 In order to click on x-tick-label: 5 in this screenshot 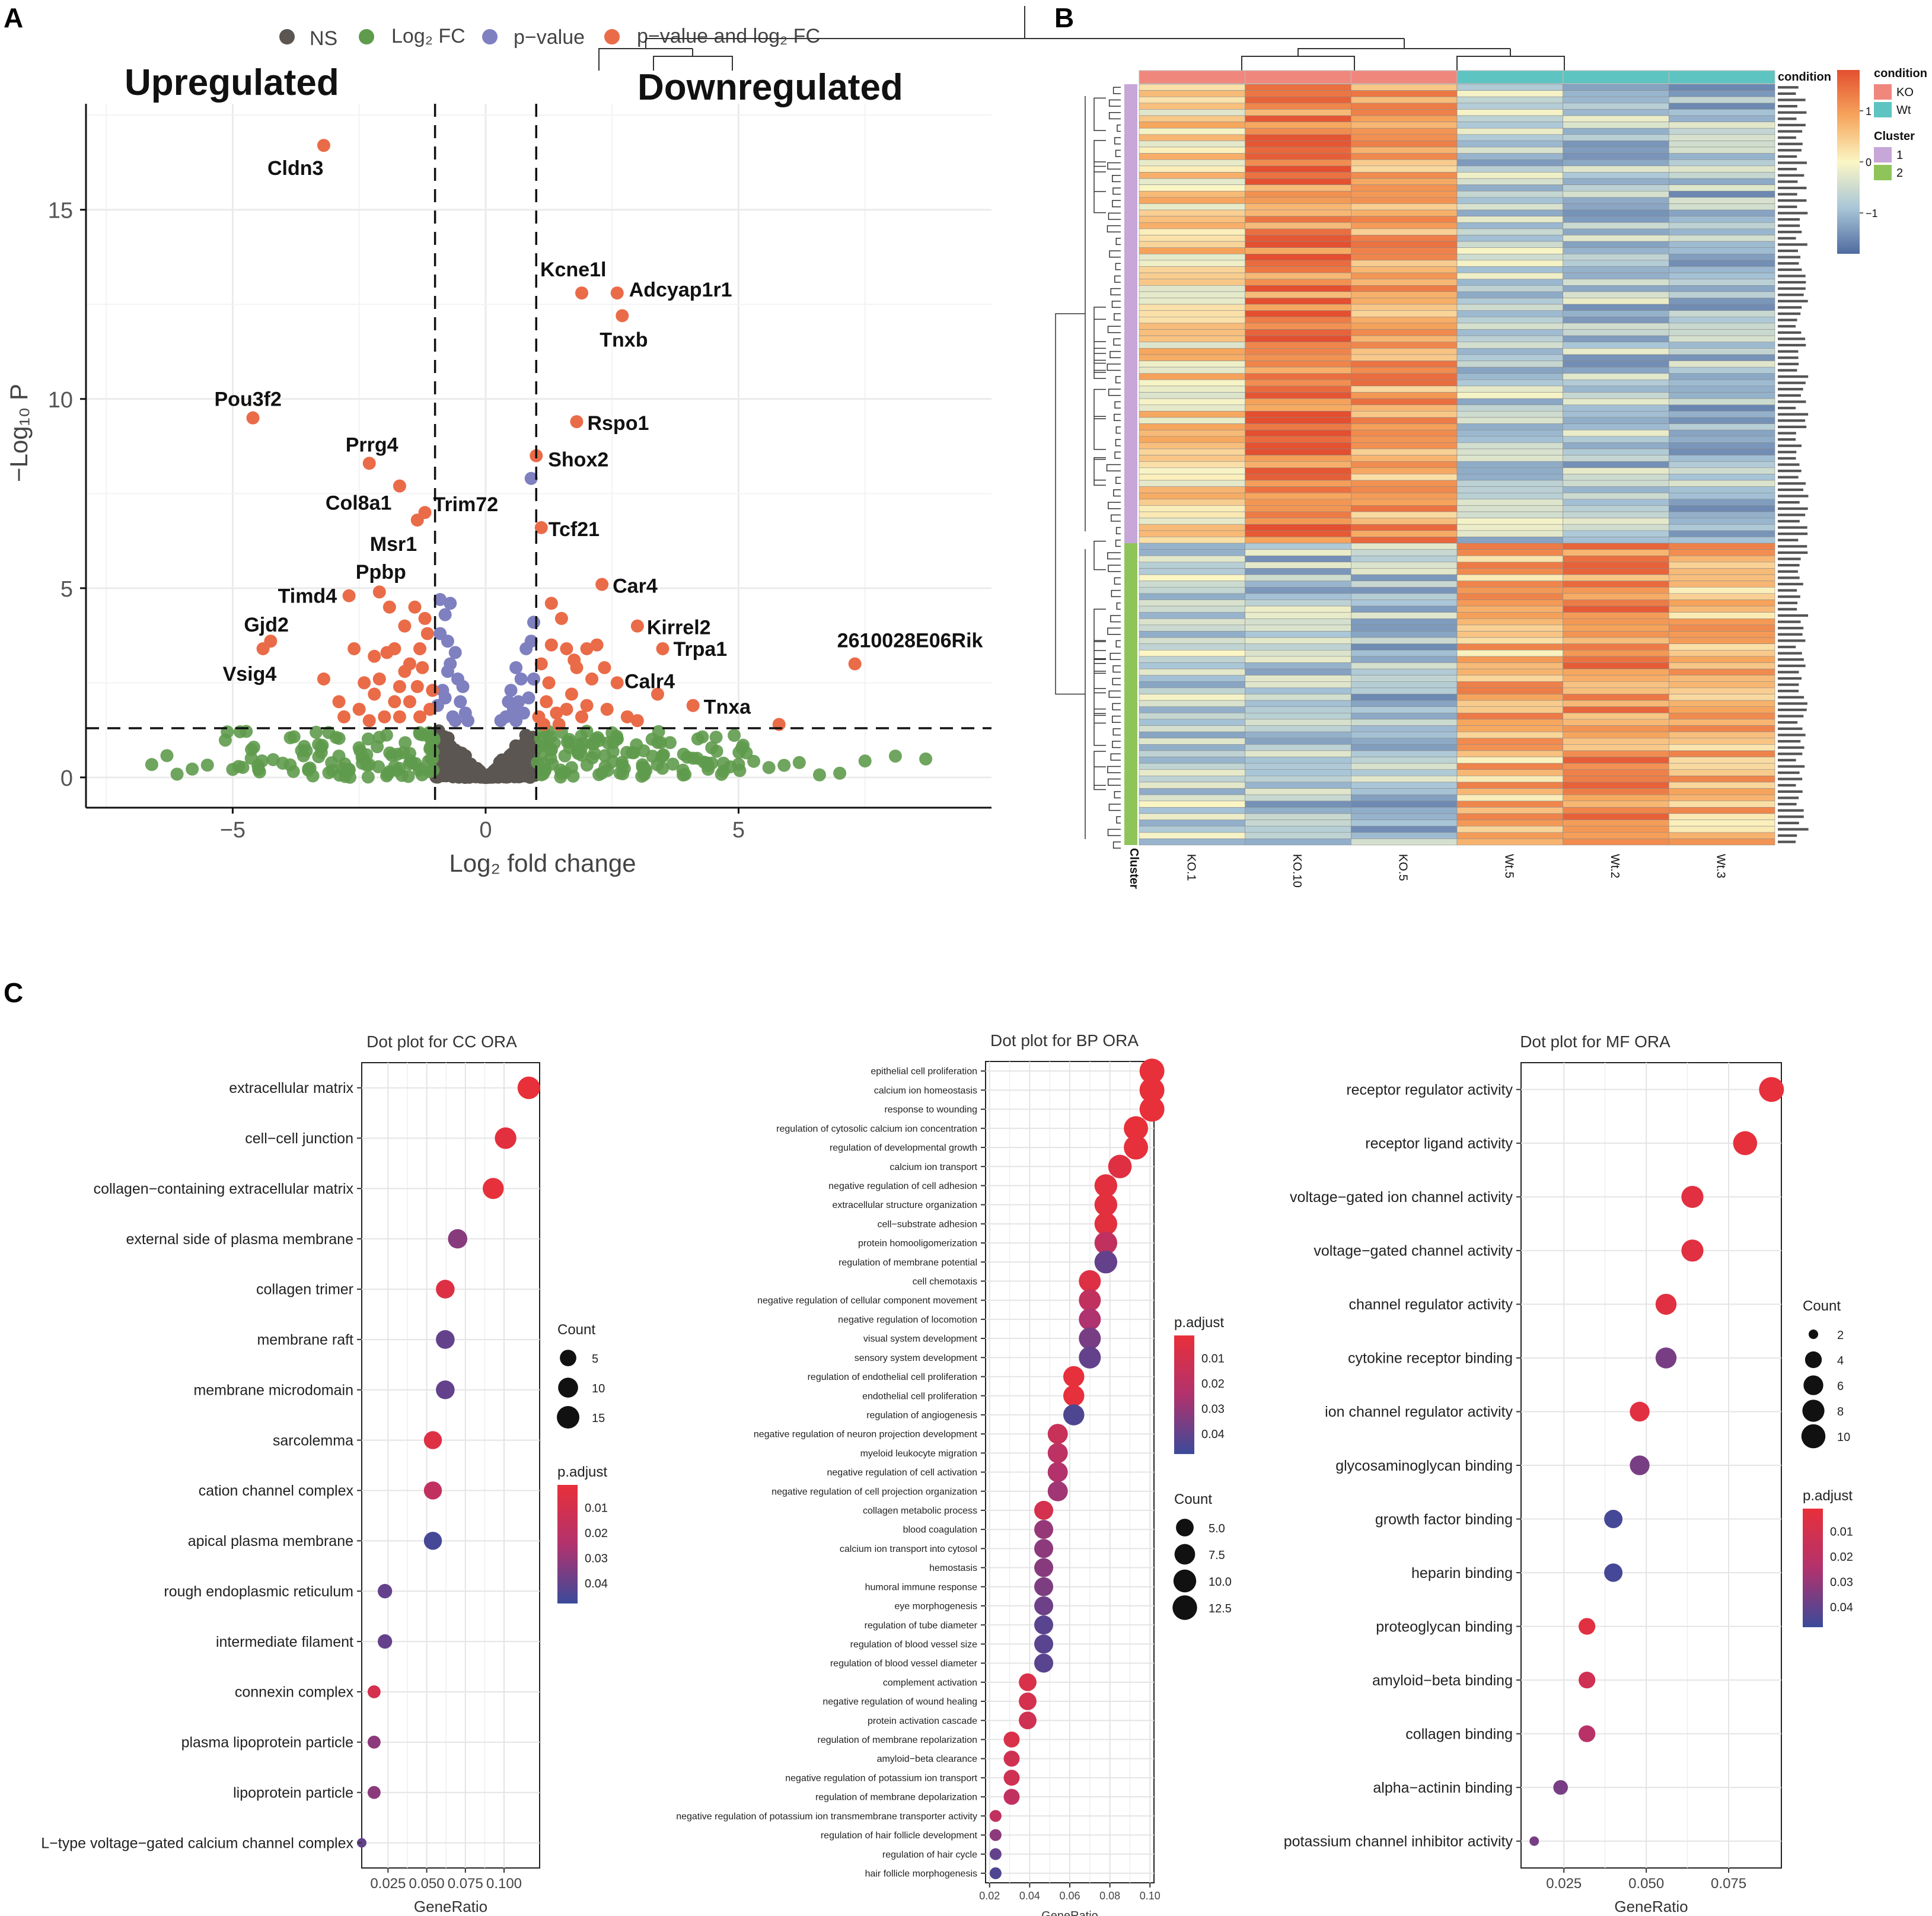, I will do `click(738, 830)`.